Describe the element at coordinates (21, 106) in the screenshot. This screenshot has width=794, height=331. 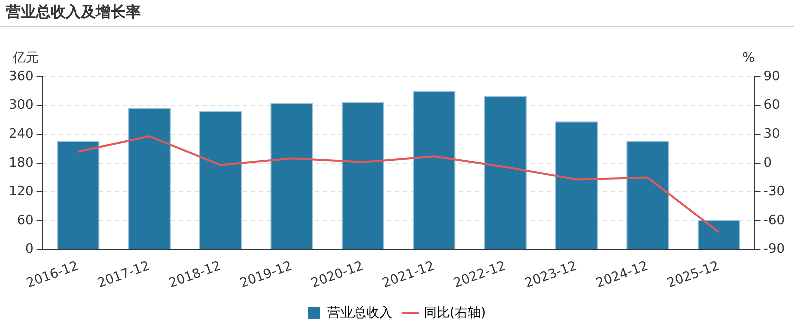
I see `y-tick-label: 300` at that location.